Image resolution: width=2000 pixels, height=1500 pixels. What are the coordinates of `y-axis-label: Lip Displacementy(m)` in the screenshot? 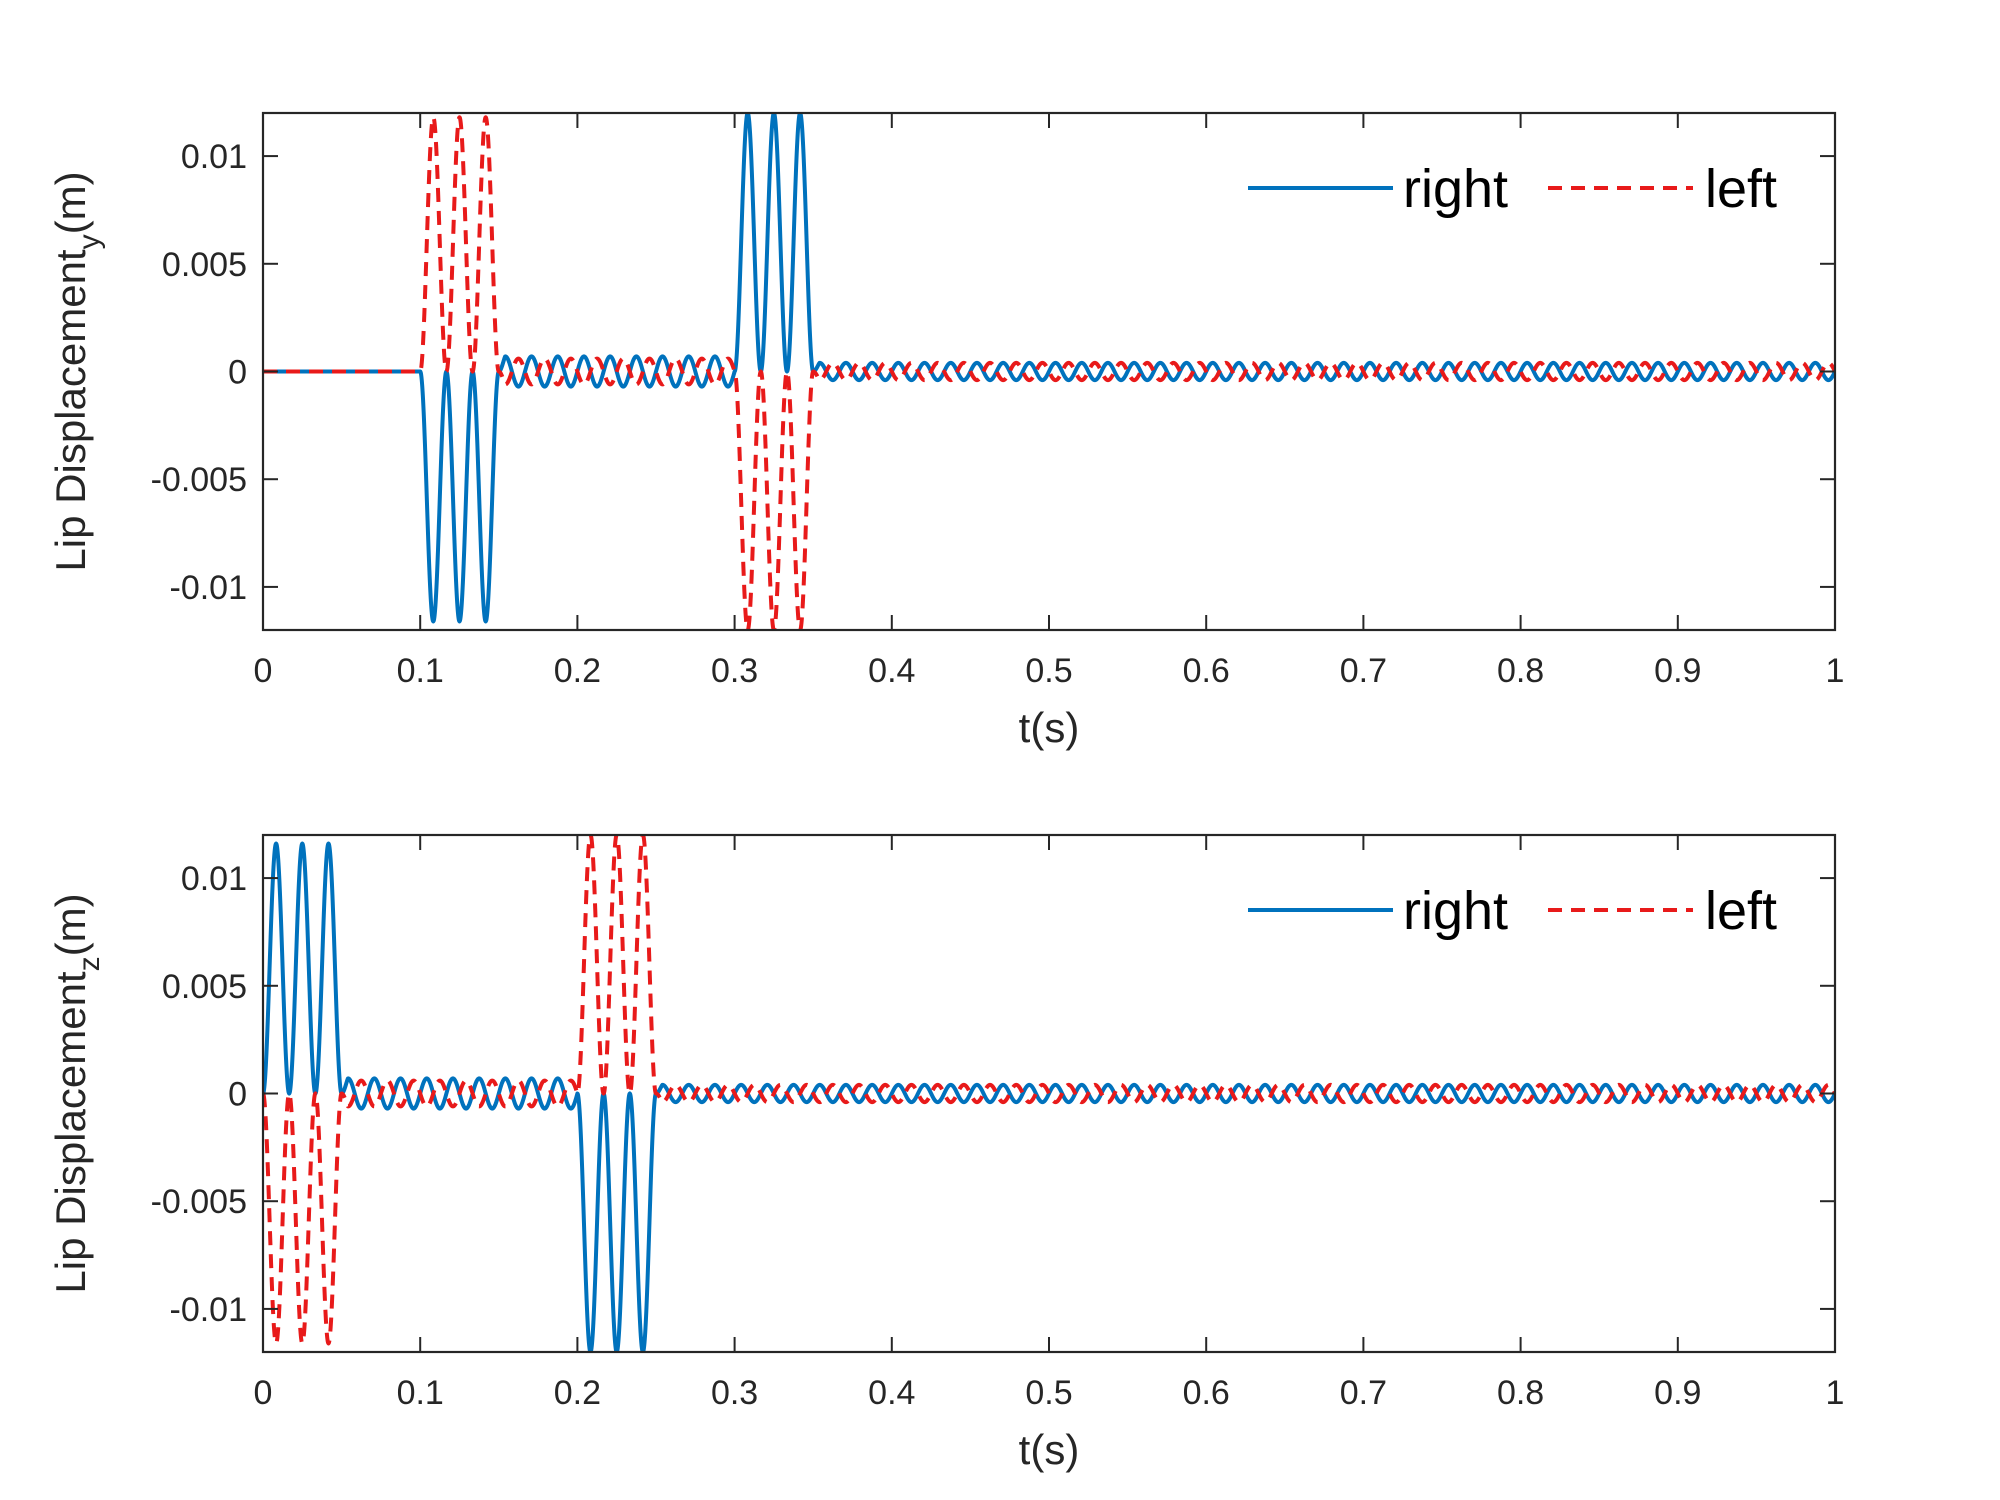 It's located at (76, 371).